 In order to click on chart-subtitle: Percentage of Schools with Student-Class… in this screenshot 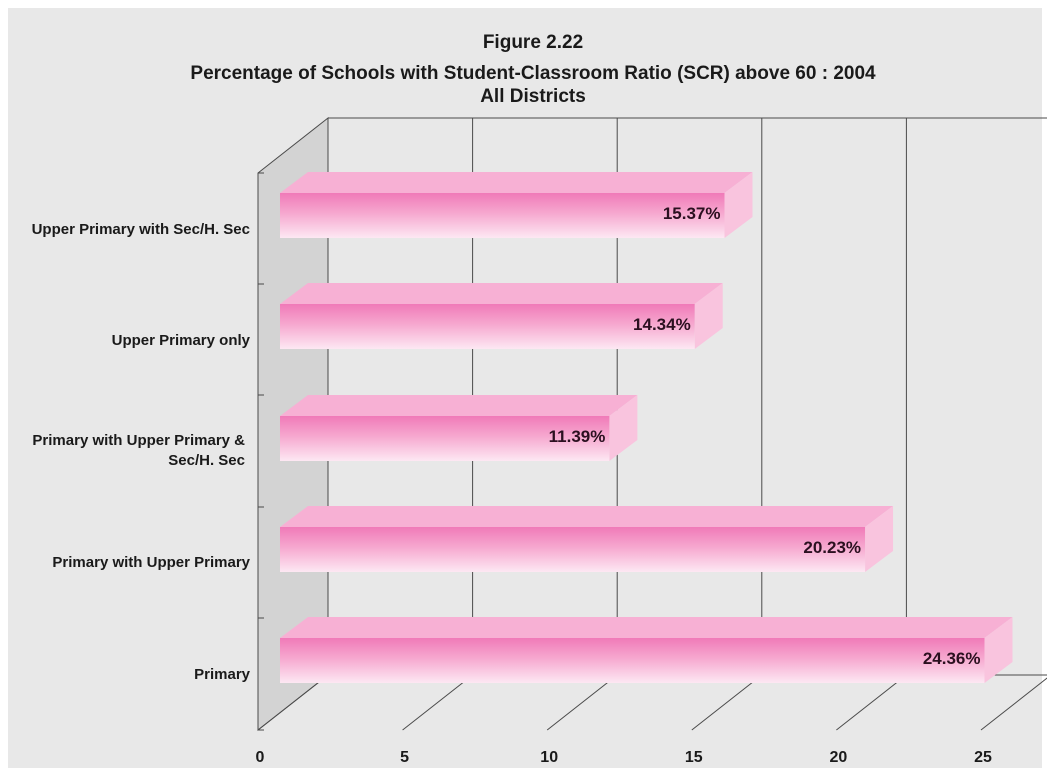, I will do `click(533, 73)`.